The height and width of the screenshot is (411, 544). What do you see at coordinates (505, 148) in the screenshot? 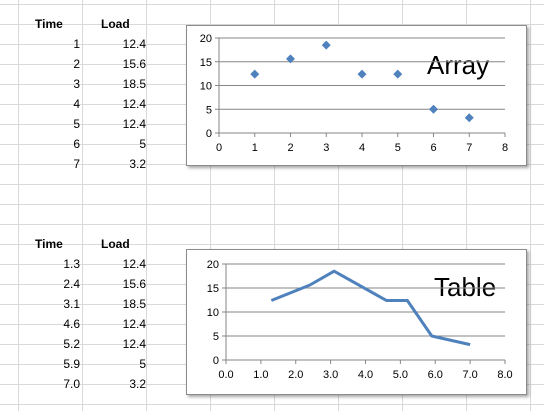
I see `x-tick-label: 8` at bounding box center [505, 148].